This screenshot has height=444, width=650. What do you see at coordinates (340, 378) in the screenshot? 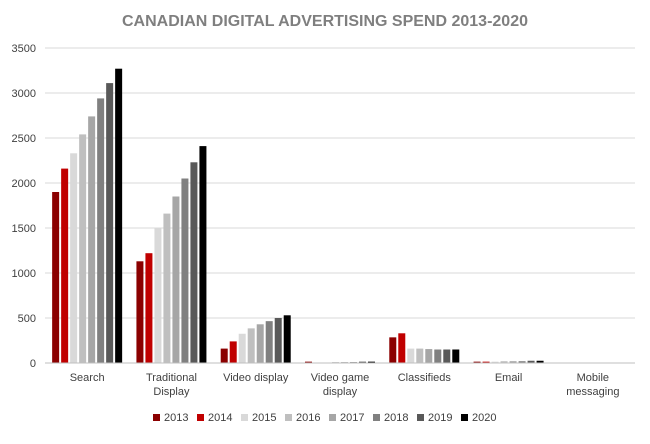
I see `x-tick-label: Video game` at bounding box center [340, 378].